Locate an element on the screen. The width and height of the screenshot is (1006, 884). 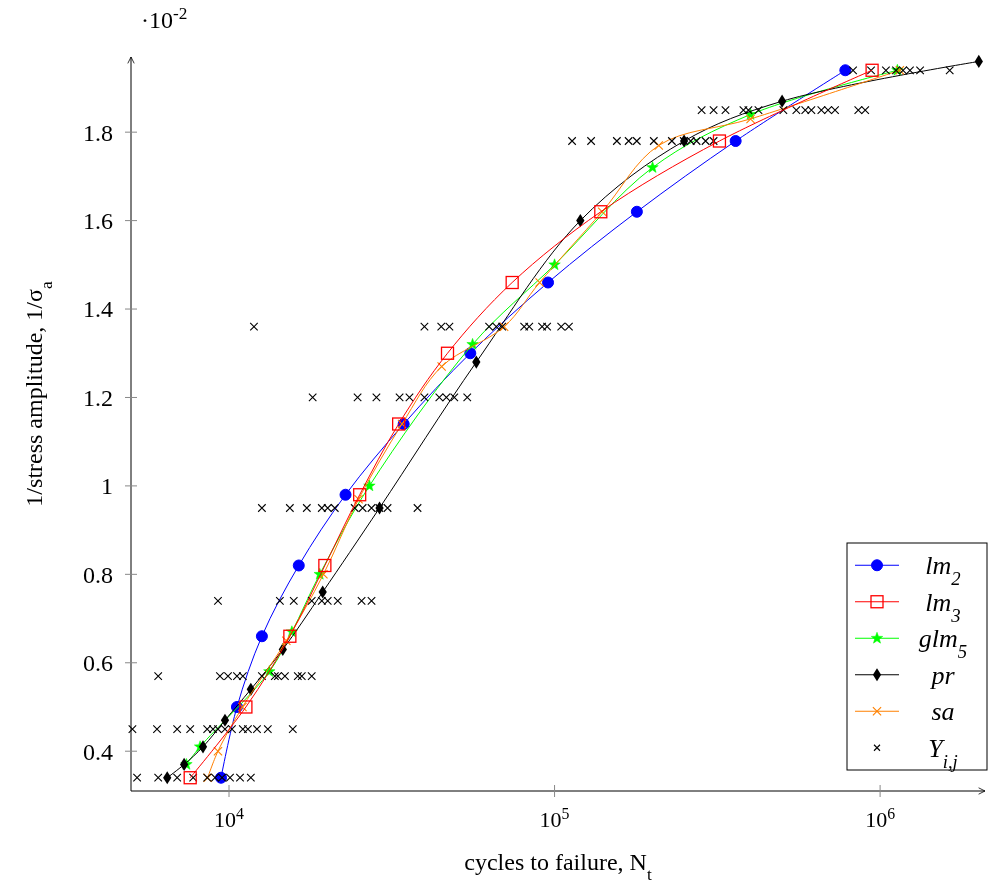
y-tick-label: 0.4 is located at coordinates (98, 751).